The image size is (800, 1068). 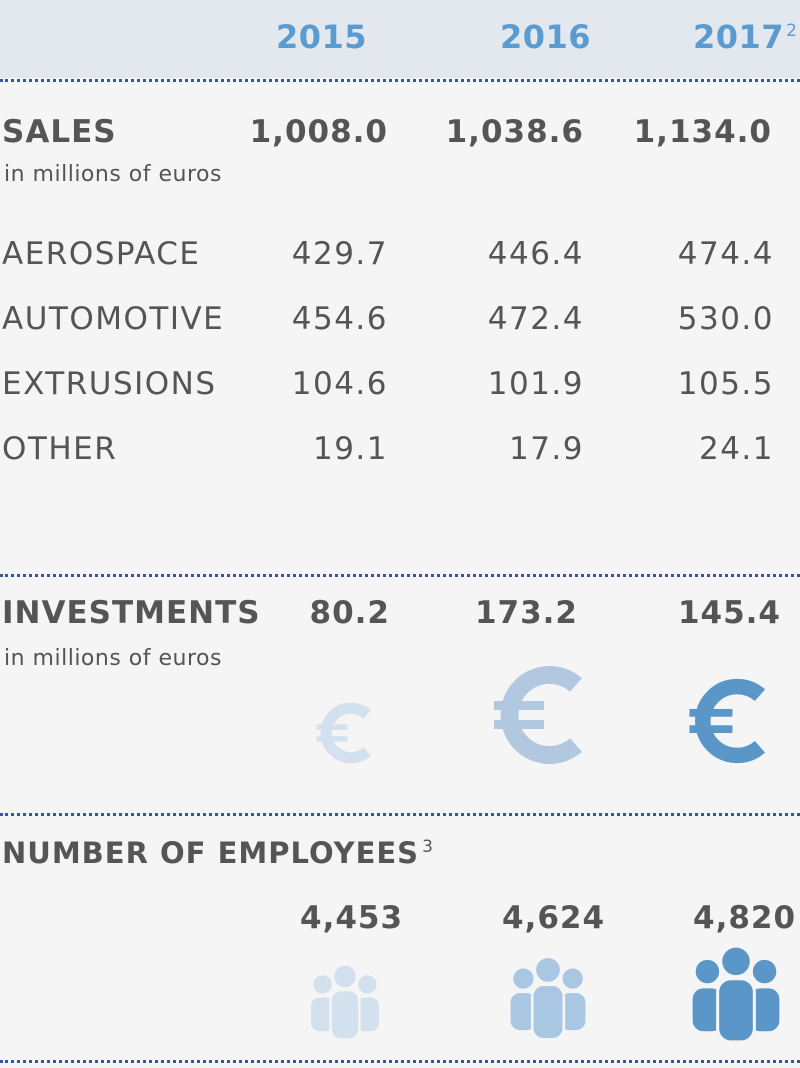 I want to click on row-value: 472.4, so click(x=535, y=319).